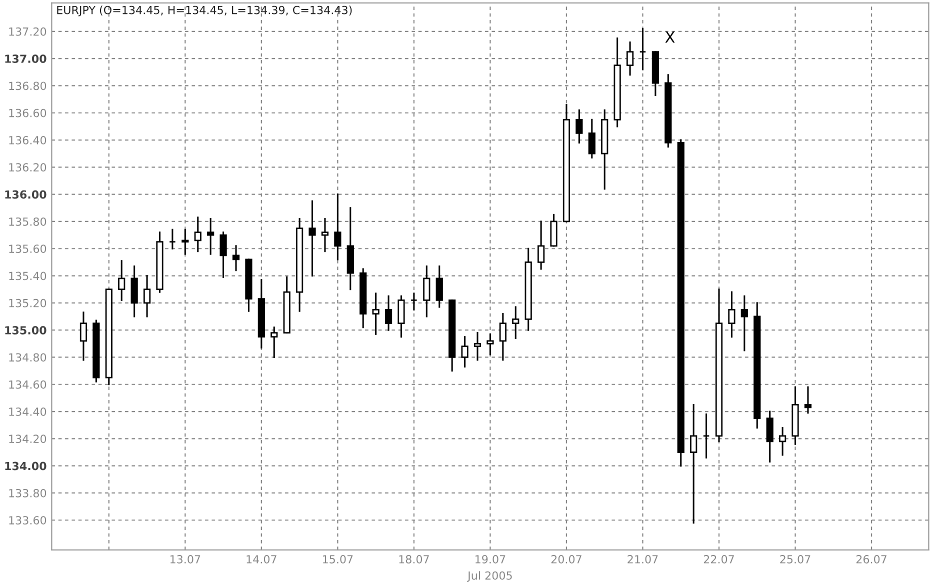  I want to click on x-tick-label: 26.07, so click(871, 559).